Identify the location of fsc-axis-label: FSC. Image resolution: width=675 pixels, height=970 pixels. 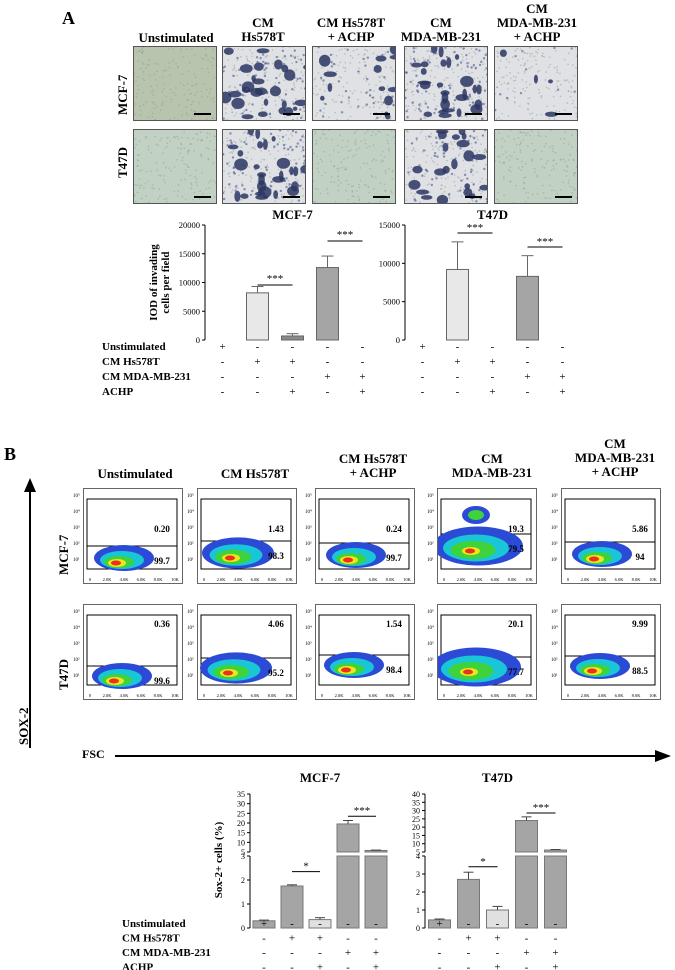
(93, 754).